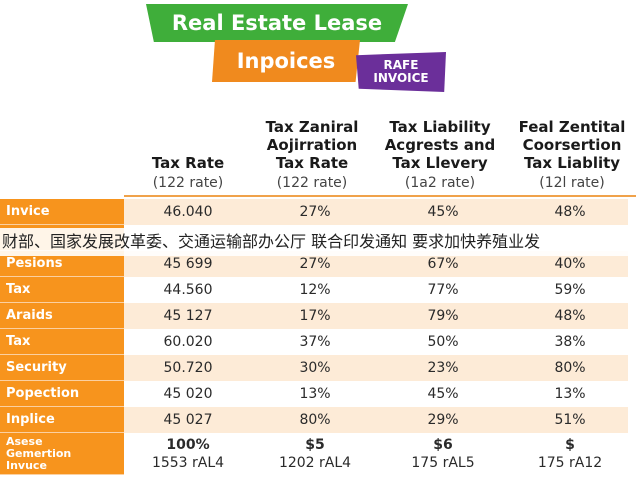 The width and height of the screenshot is (640, 480). What do you see at coordinates (443, 368) in the screenshot?
I see `table-cell: 23%` at bounding box center [443, 368].